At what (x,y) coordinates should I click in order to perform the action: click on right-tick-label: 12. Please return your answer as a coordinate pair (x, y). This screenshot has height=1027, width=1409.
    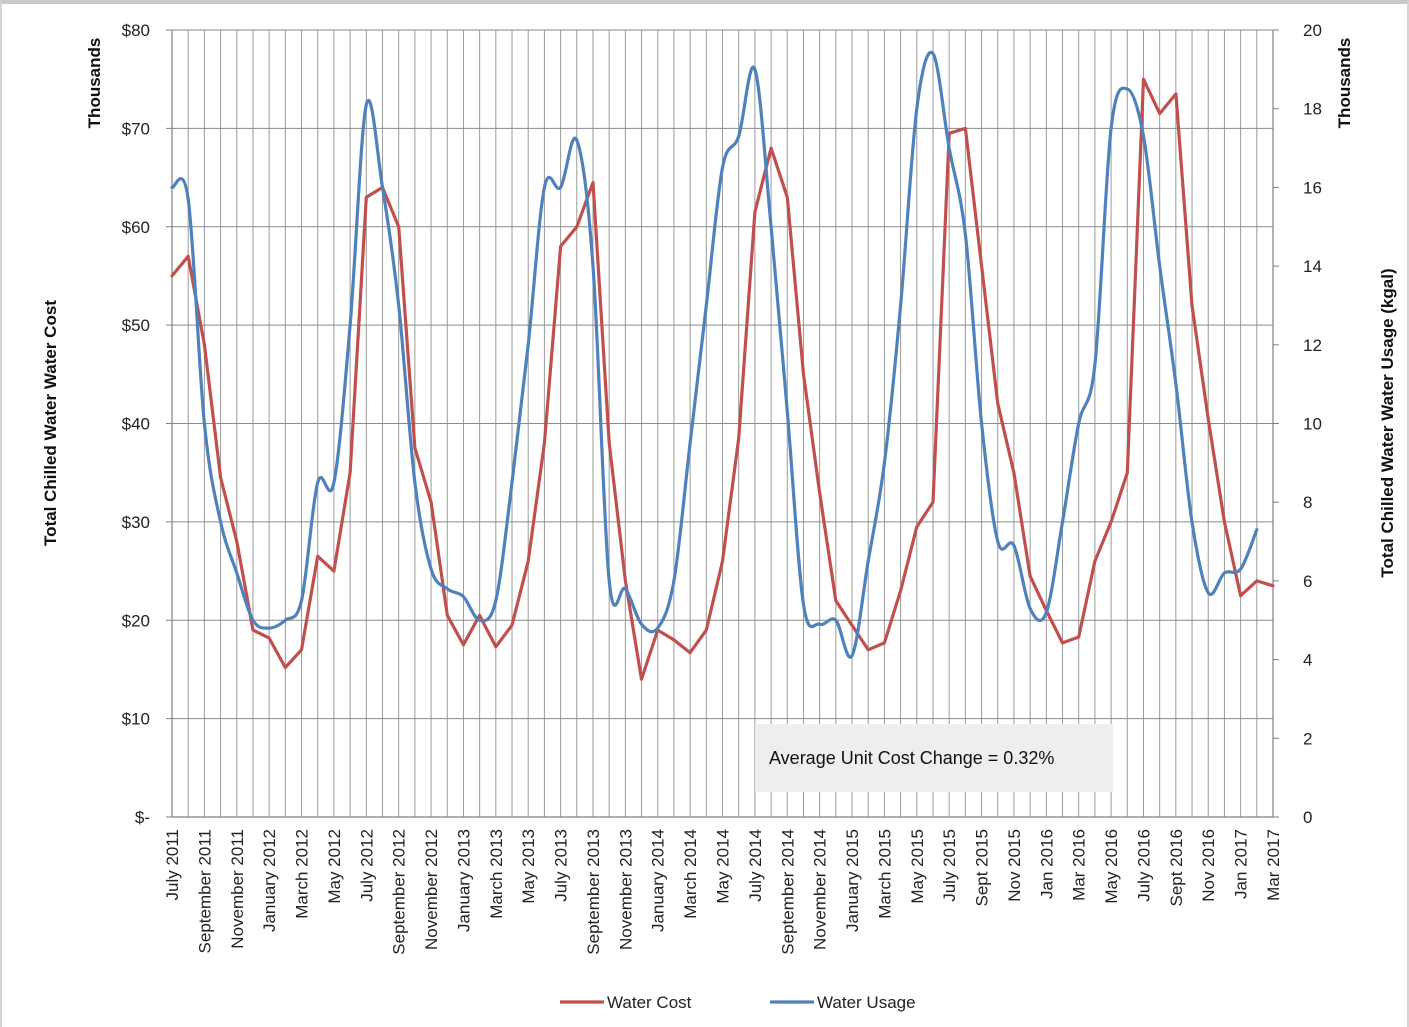
    Looking at the image, I should click on (1312, 345).